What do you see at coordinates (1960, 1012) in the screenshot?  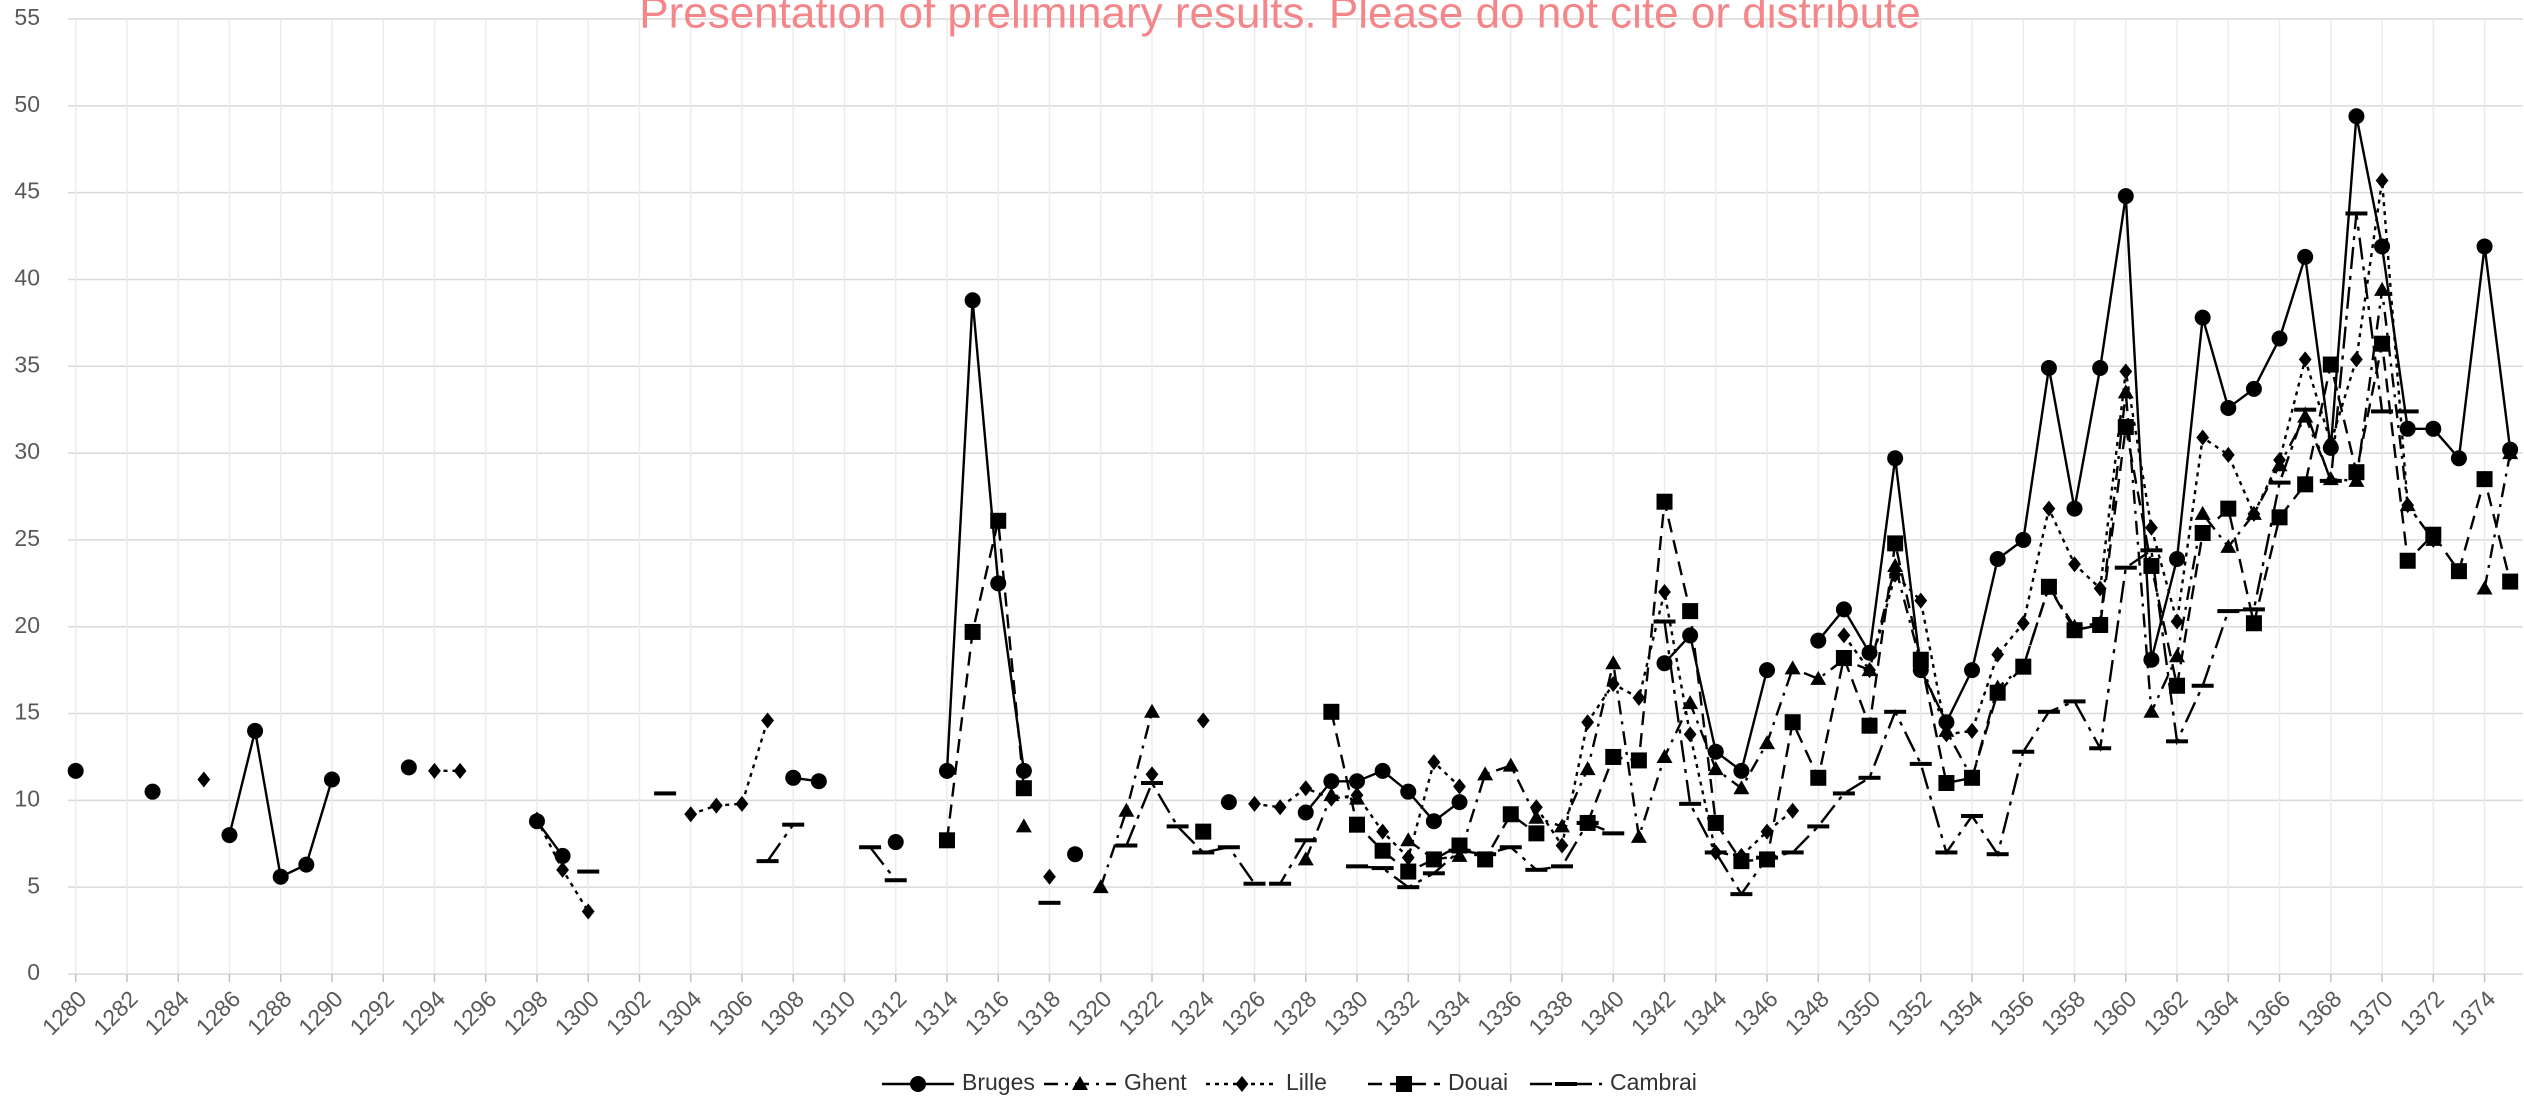 I see `x-tick-label: 1354` at bounding box center [1960, 1012].